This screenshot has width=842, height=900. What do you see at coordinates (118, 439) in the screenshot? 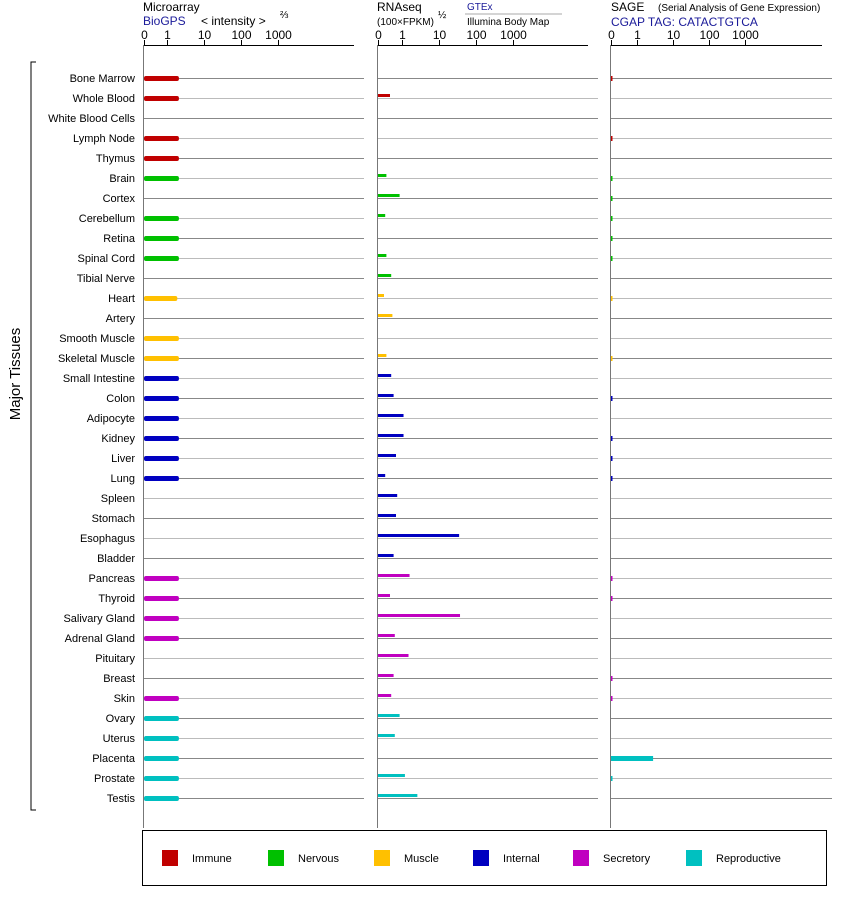
I see `tissue-label: Kidney` at bounding box center [118, 439].